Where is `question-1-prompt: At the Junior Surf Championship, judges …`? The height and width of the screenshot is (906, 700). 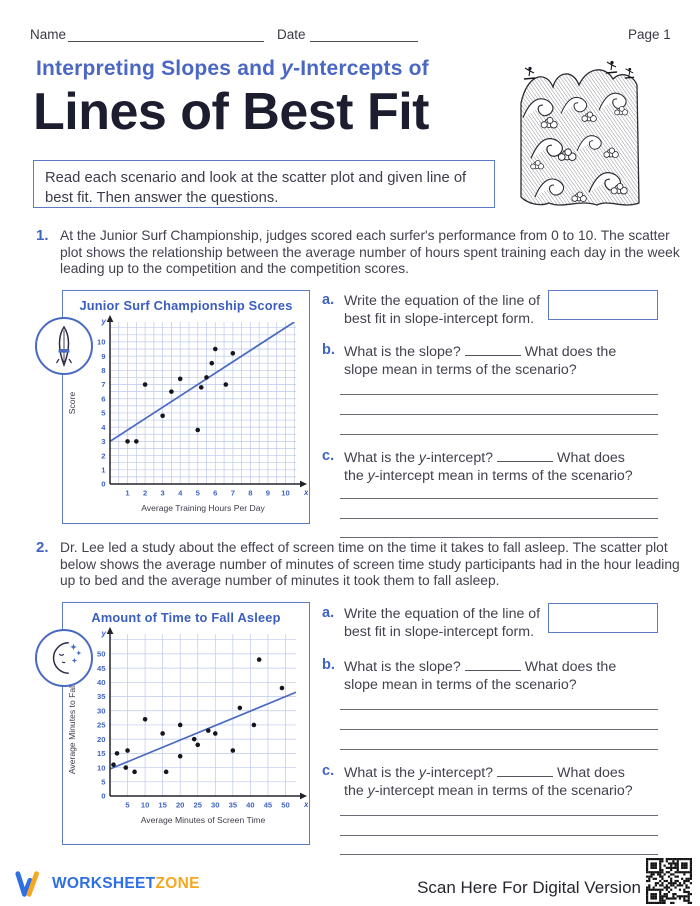 question-1-prompt: At the Junior Surf Championship, judges … is located at coordinates (370, 252).